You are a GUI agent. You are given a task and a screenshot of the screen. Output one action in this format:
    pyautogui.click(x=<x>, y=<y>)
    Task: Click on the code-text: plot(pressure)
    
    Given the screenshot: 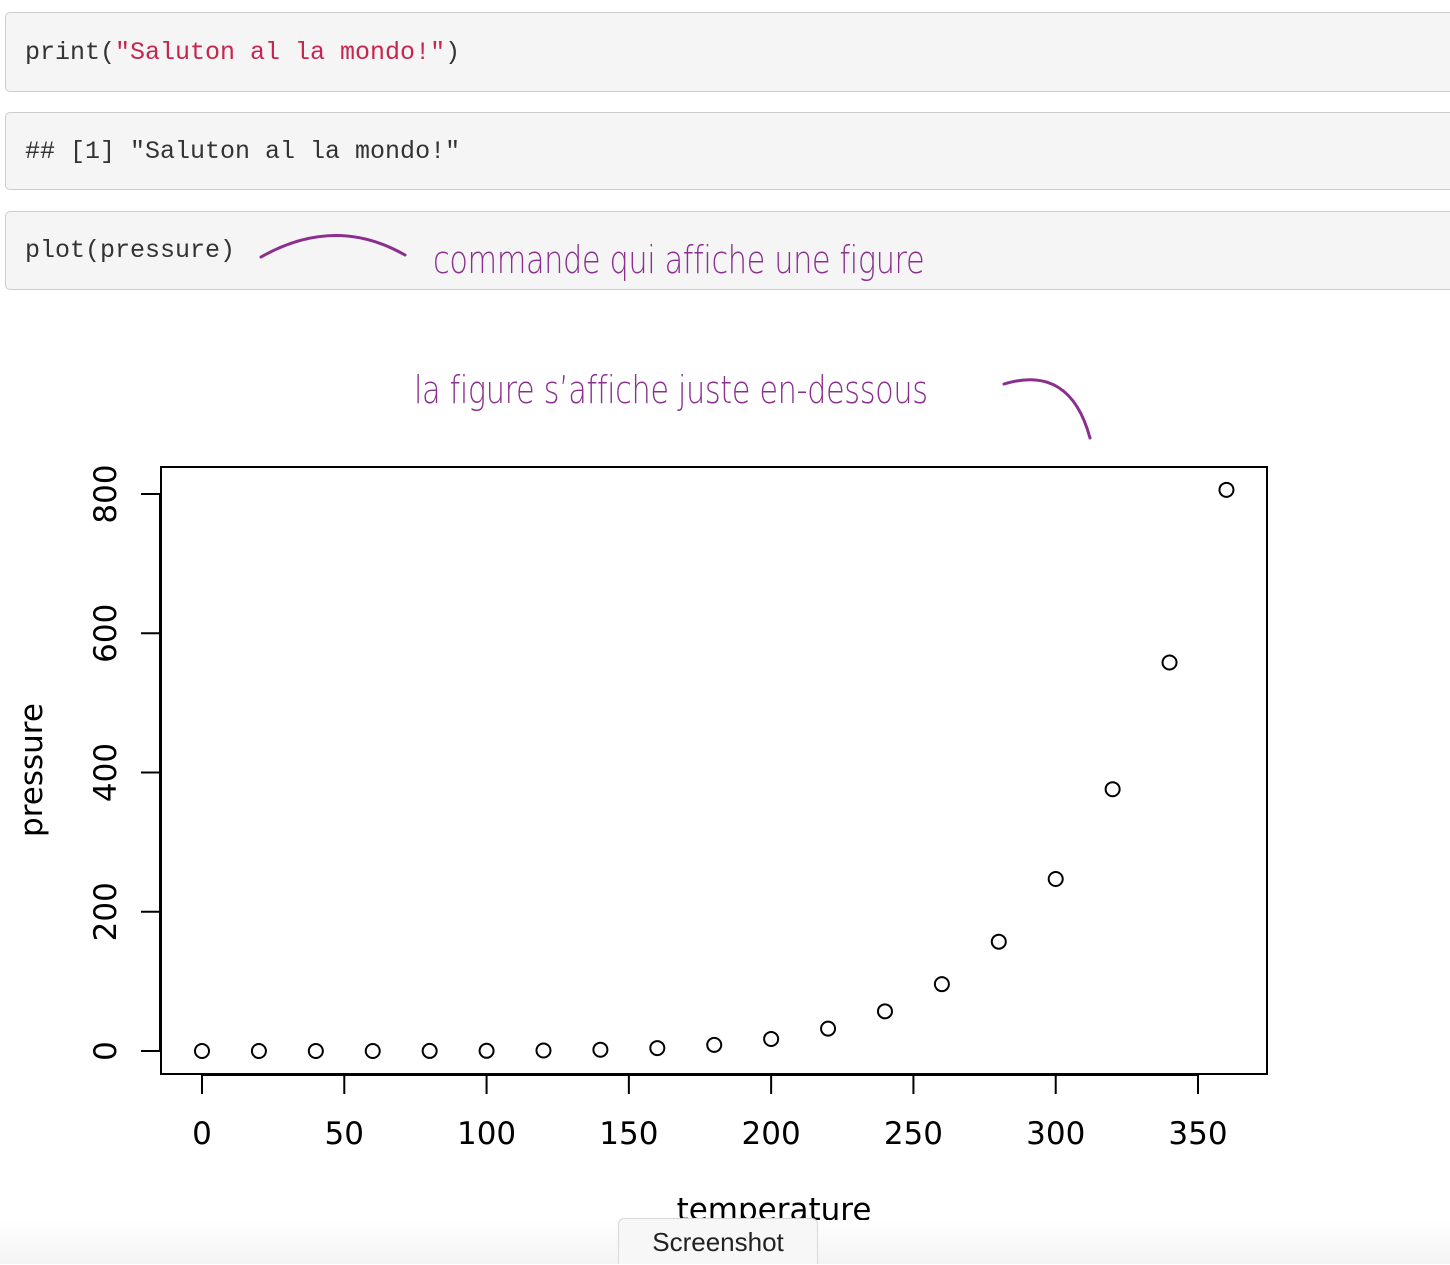 What is the action you would take?
    pyautogui.click(x=130, y=250)
    